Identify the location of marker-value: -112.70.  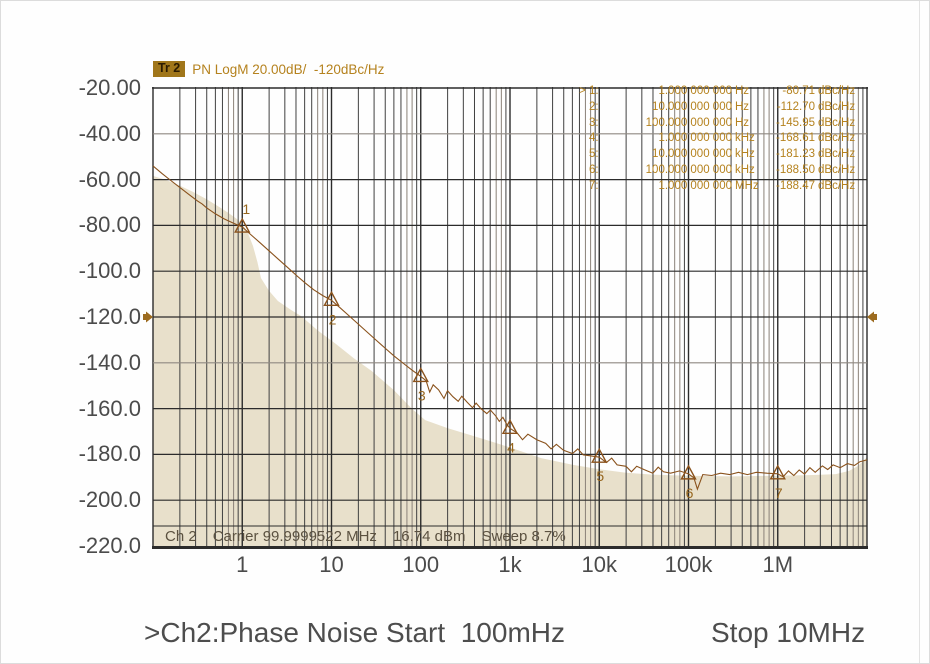
(795, 106).